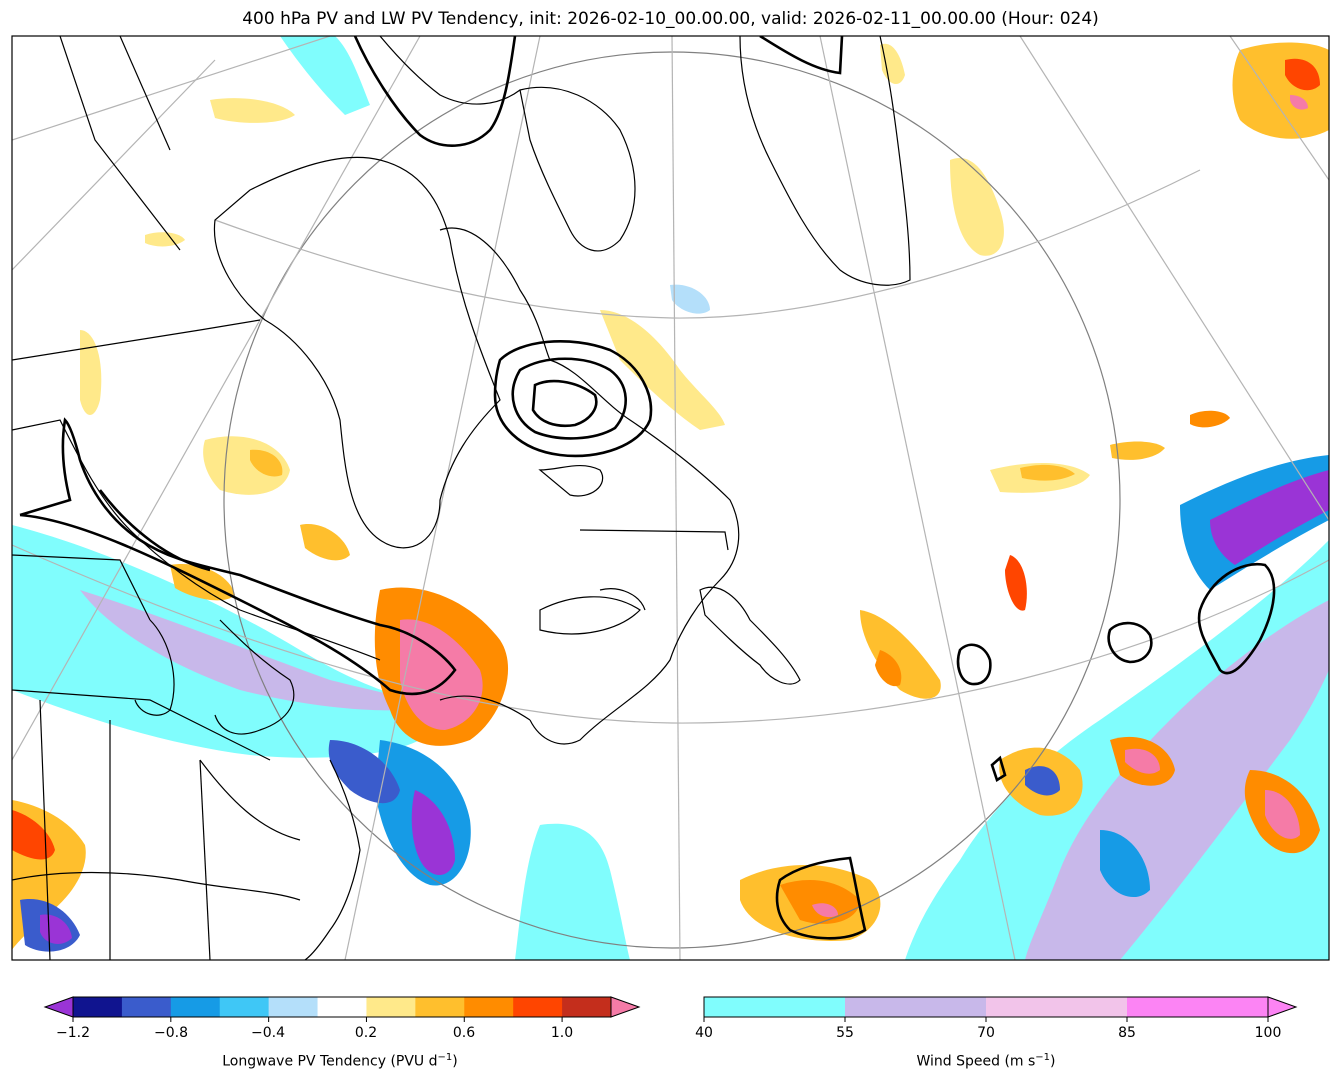 The image size is (1341, 1084). Describe the element at coordinates (562, 1033) in the screenshot. I see `pv-tick-label: 1.0` at that location.